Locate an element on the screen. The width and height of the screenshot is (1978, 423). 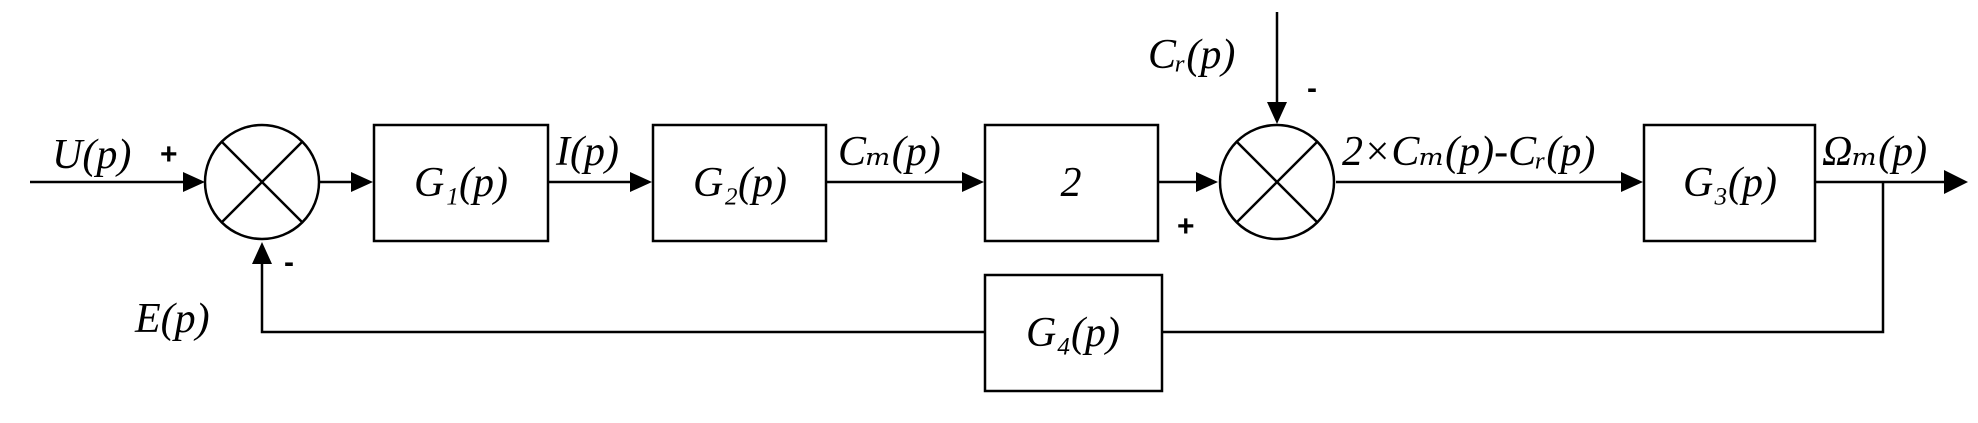
block-g3-label: G₃(p) is located at coordinates (1730, 183).